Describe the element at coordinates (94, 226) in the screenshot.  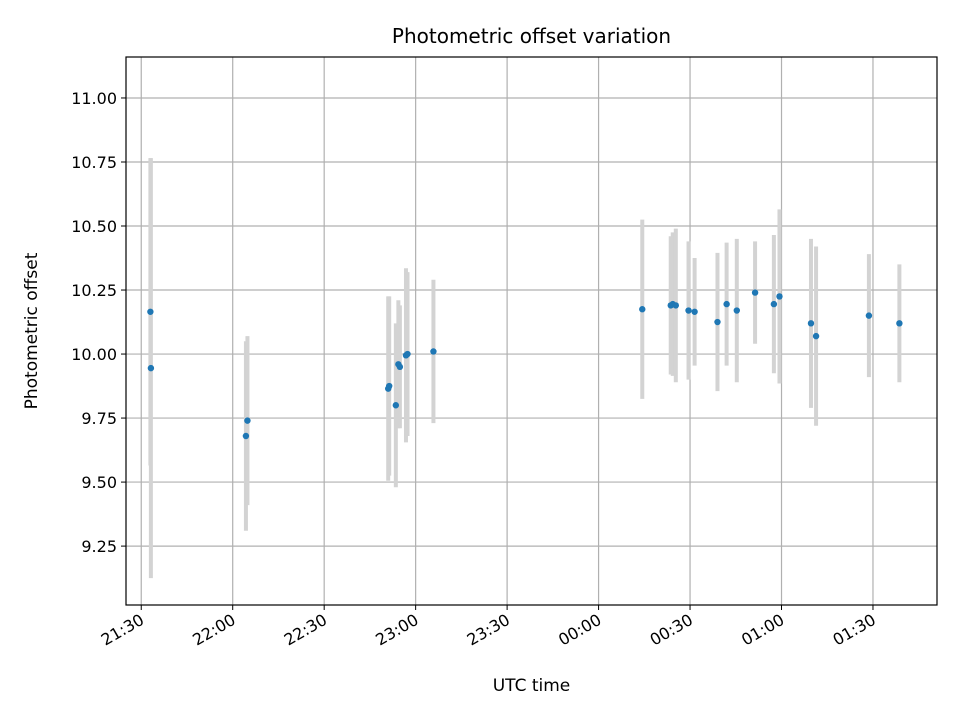
I see `y-tick-label: 10.50` at that location.